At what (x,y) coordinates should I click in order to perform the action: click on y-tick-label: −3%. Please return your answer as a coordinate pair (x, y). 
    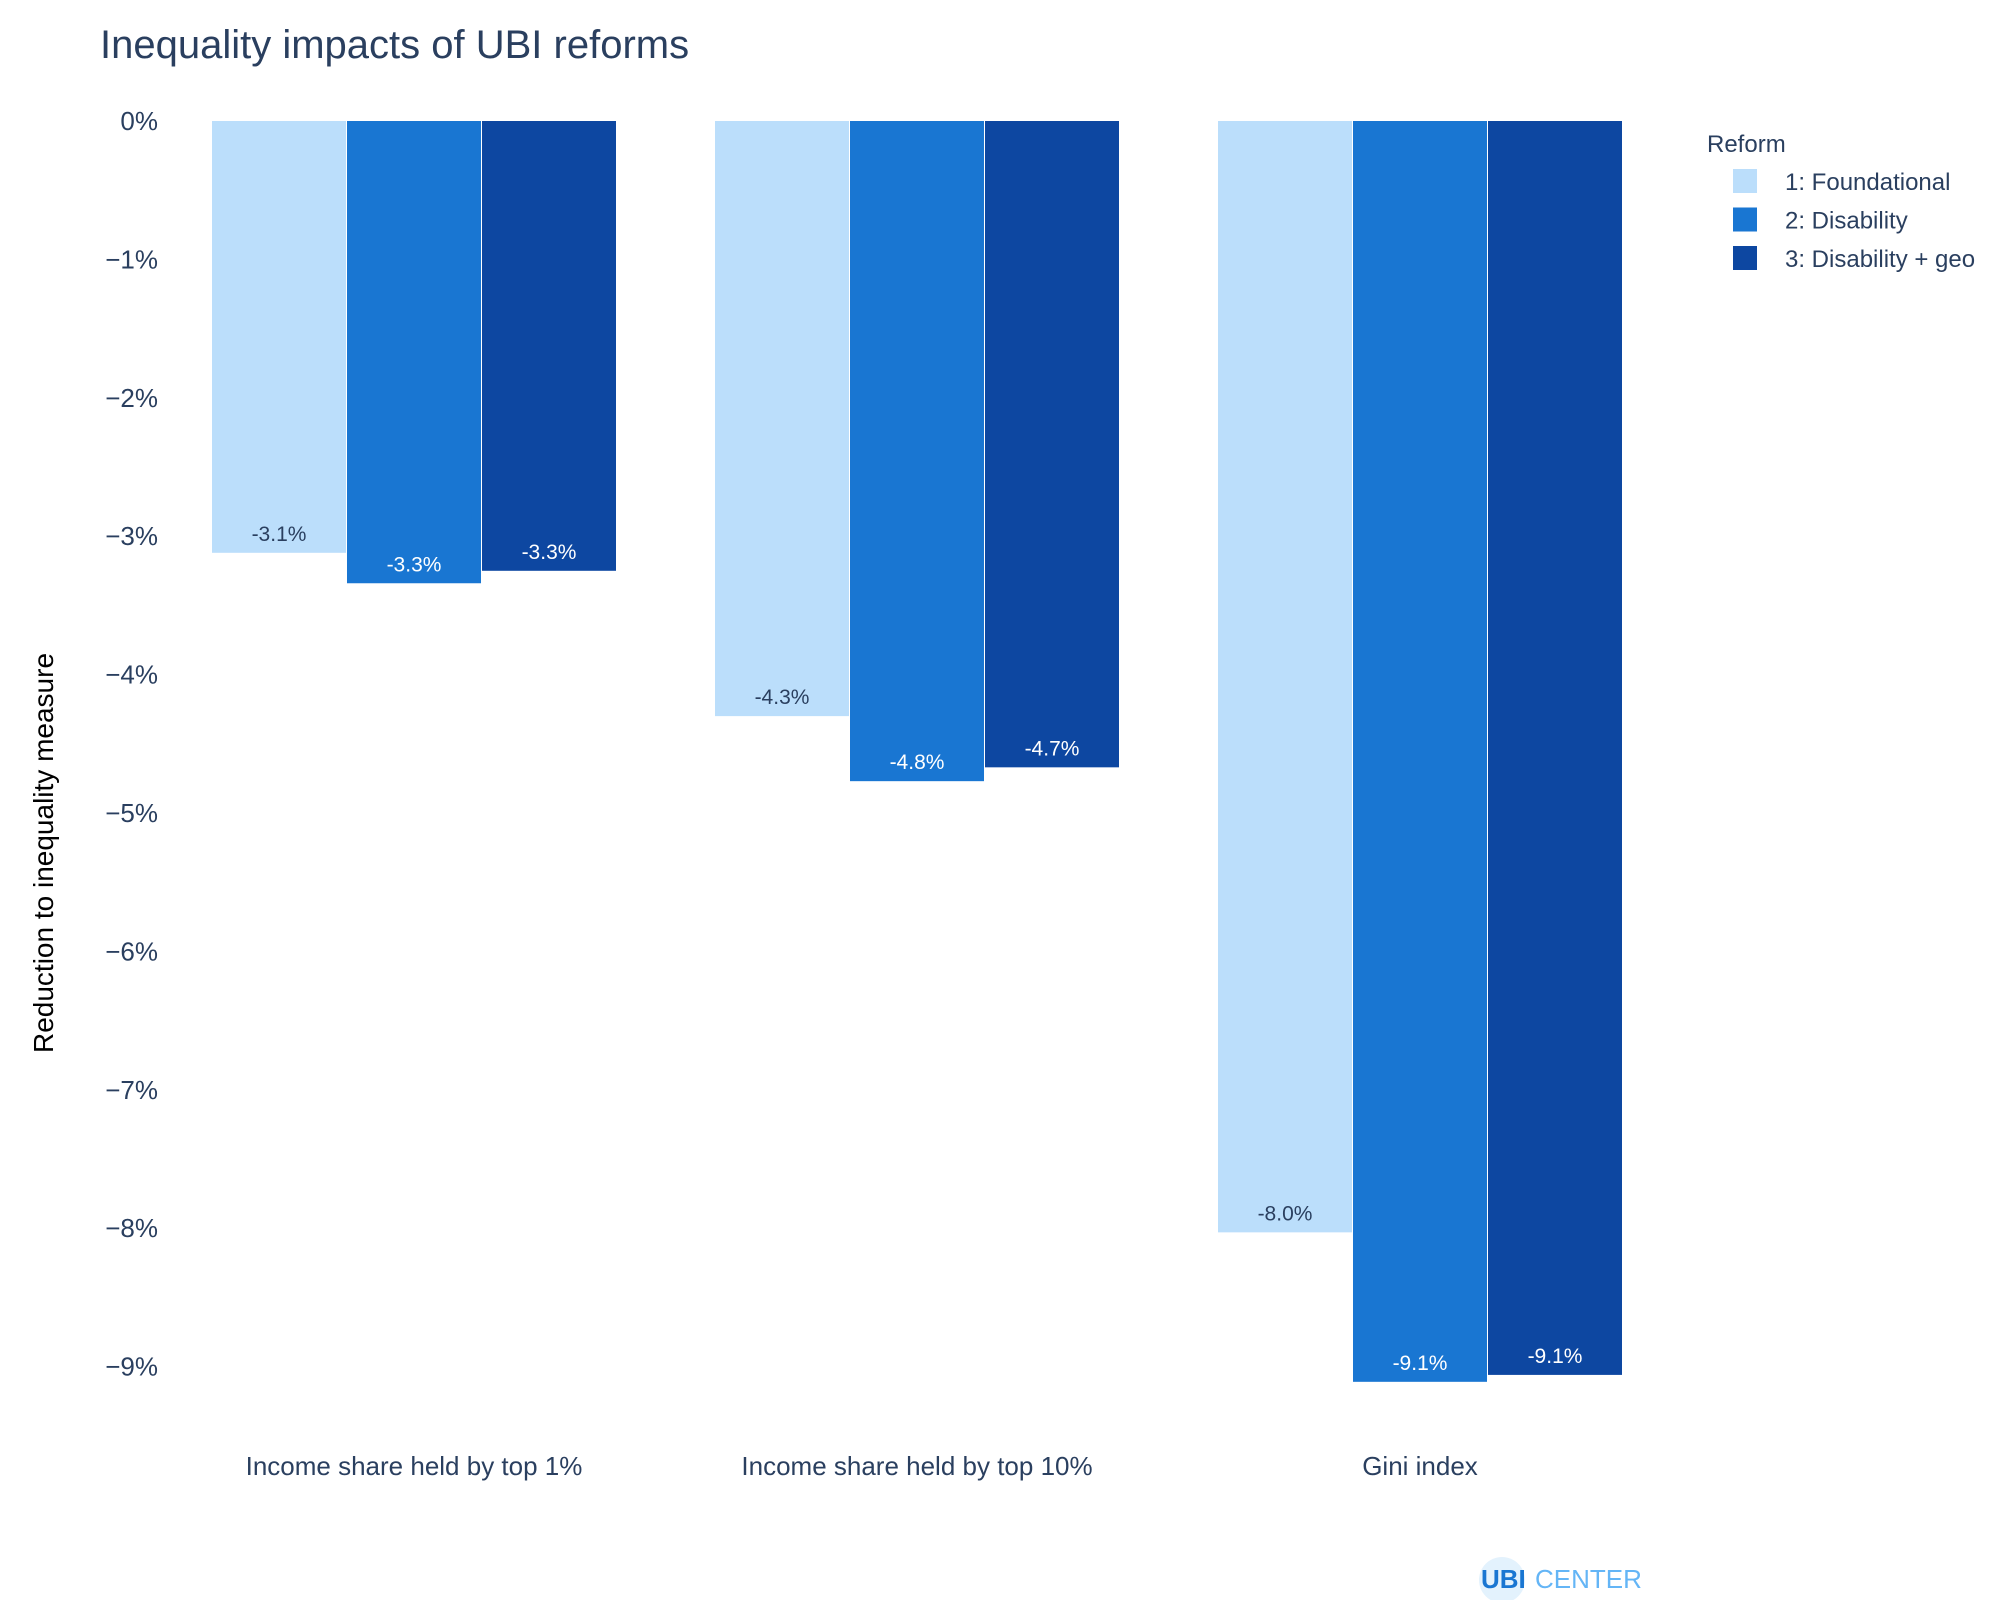
    Looking at the image, I should click on (131, 536).